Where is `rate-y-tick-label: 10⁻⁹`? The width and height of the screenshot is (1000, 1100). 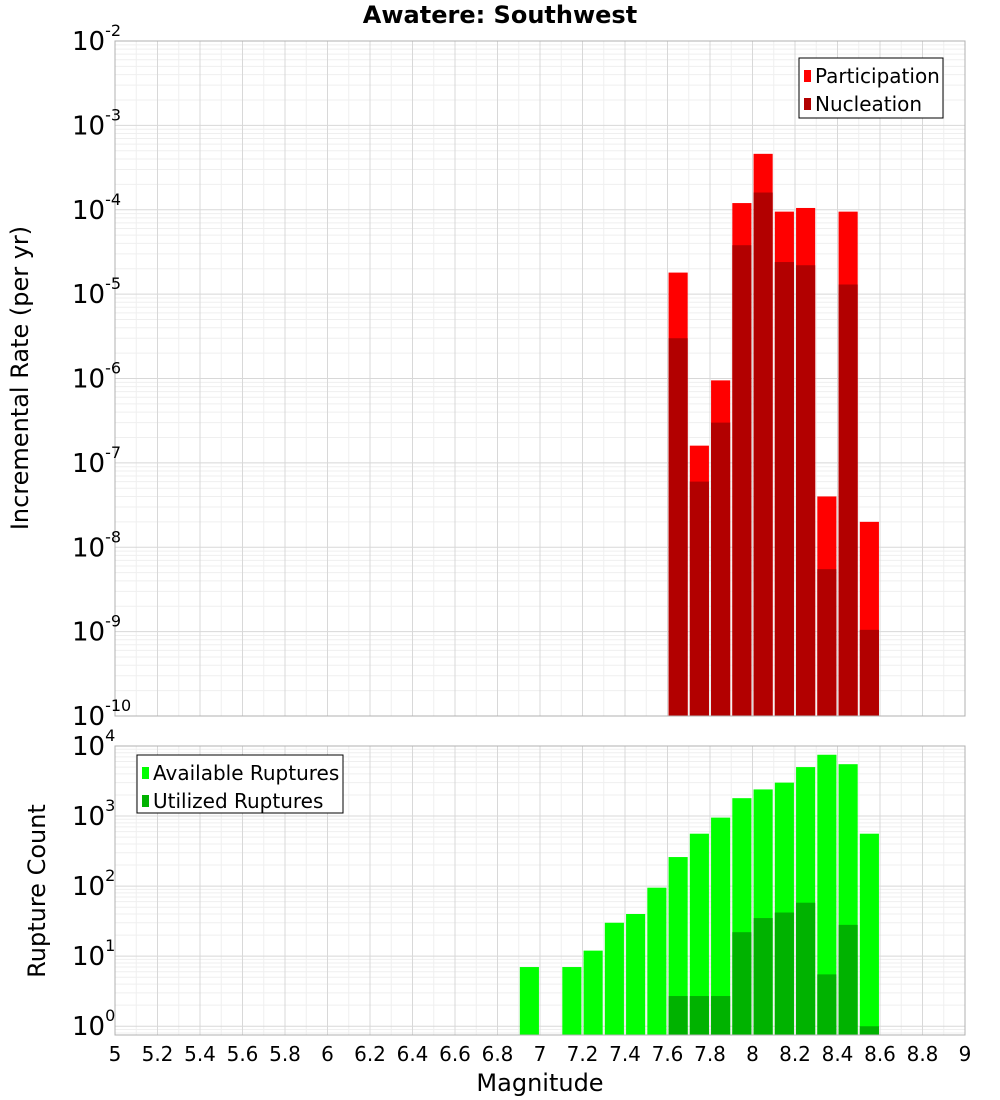 rate-y-tick-label: 10⁻⁹ is located at coordinates (96, 630).